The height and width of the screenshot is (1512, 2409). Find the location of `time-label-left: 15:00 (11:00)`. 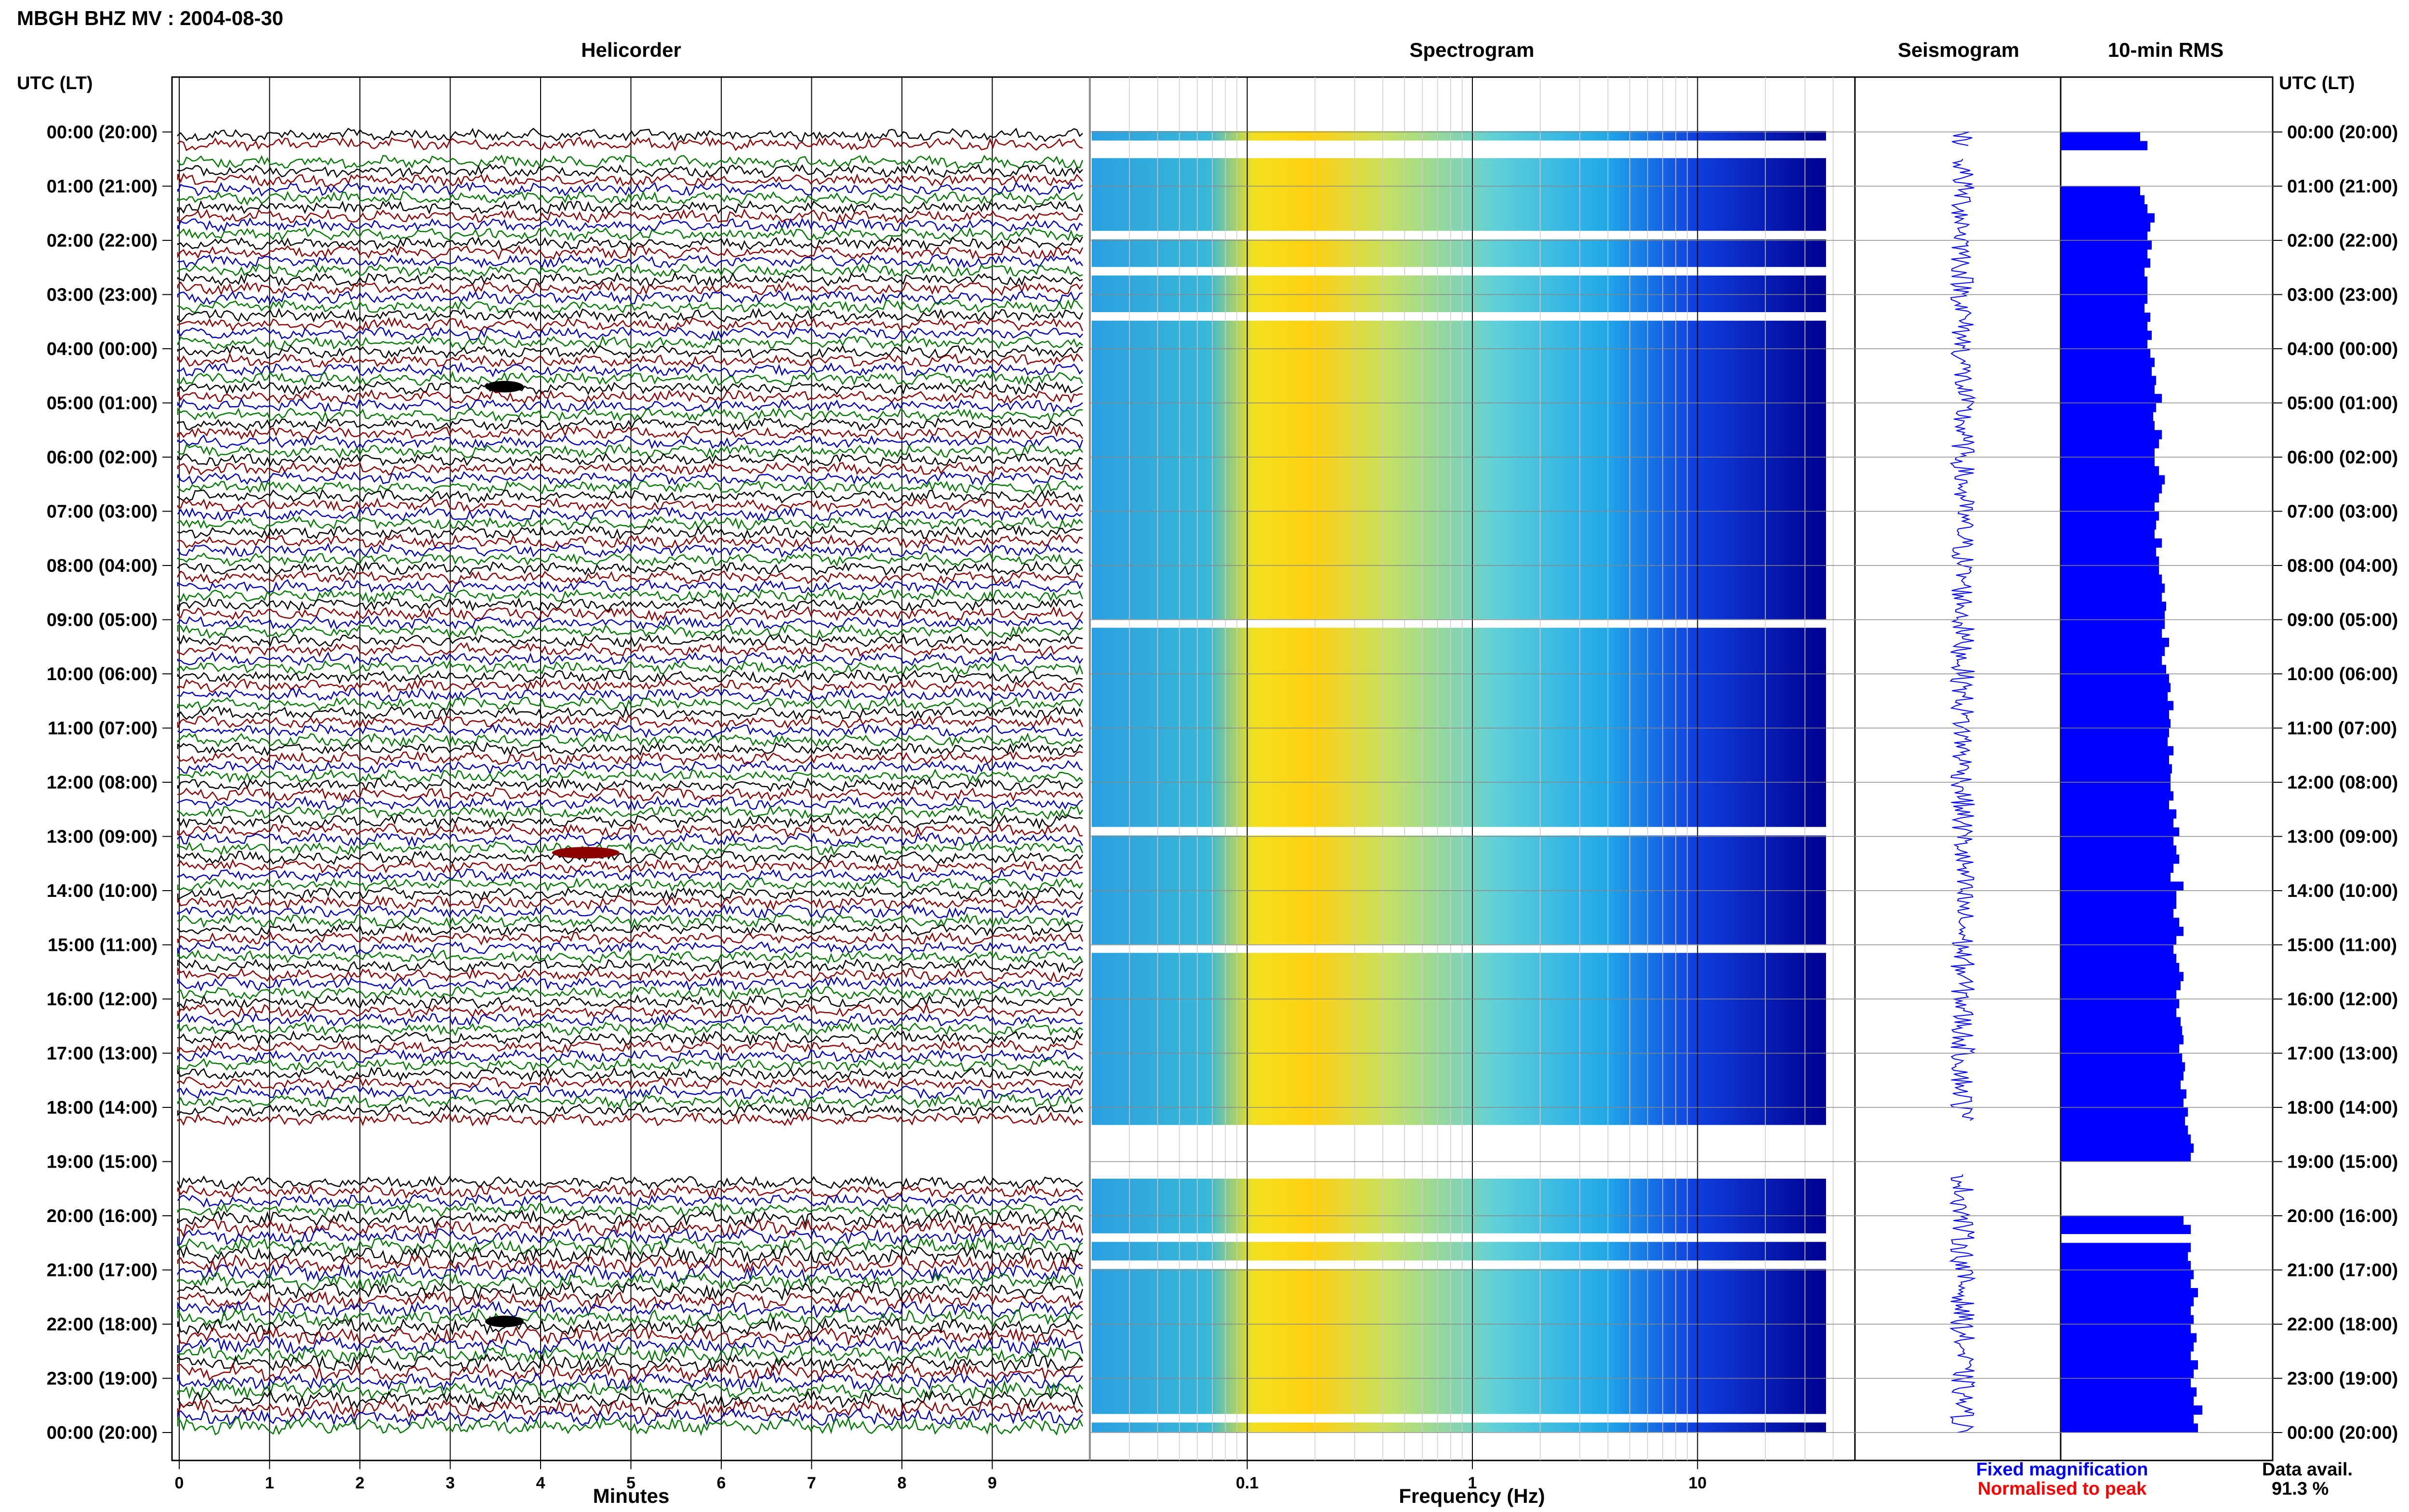

time-label-left: 15:00 (11:00) is located at coordinates (103, 945).